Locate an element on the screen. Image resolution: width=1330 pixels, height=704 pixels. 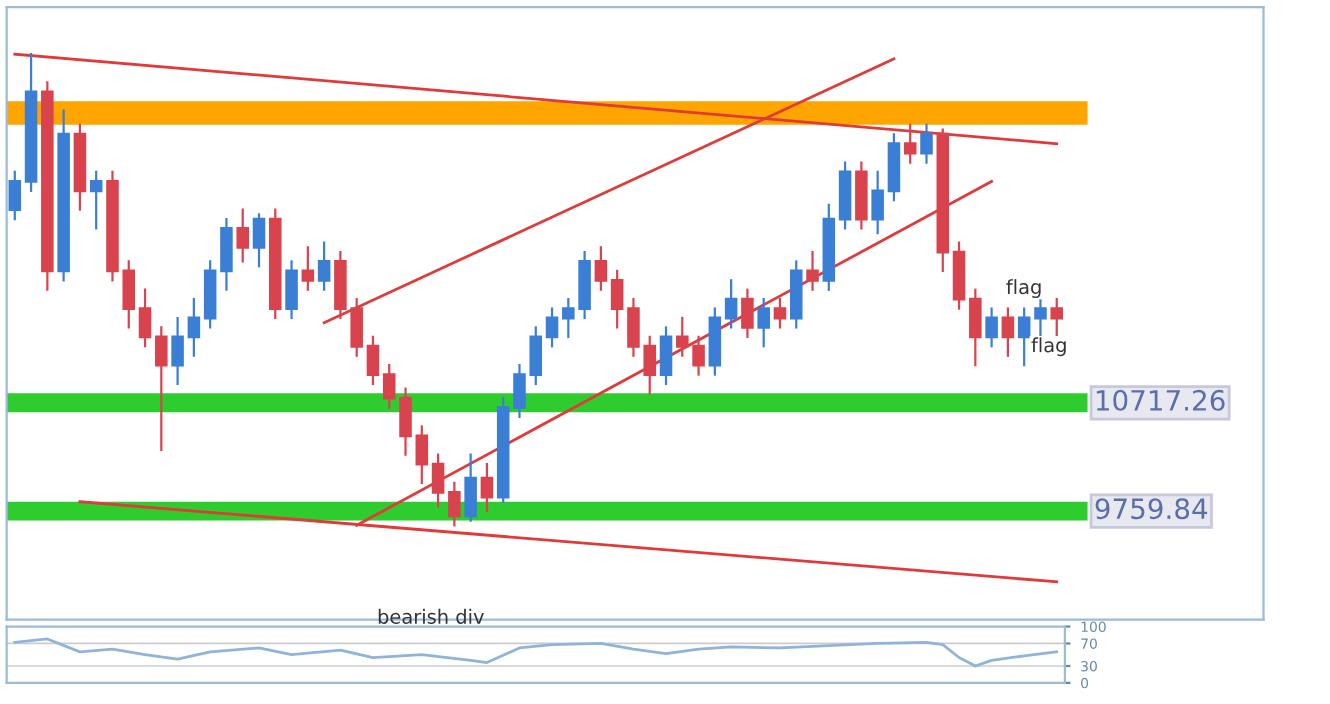
text: bearish div is located at coordinates (431, 616).